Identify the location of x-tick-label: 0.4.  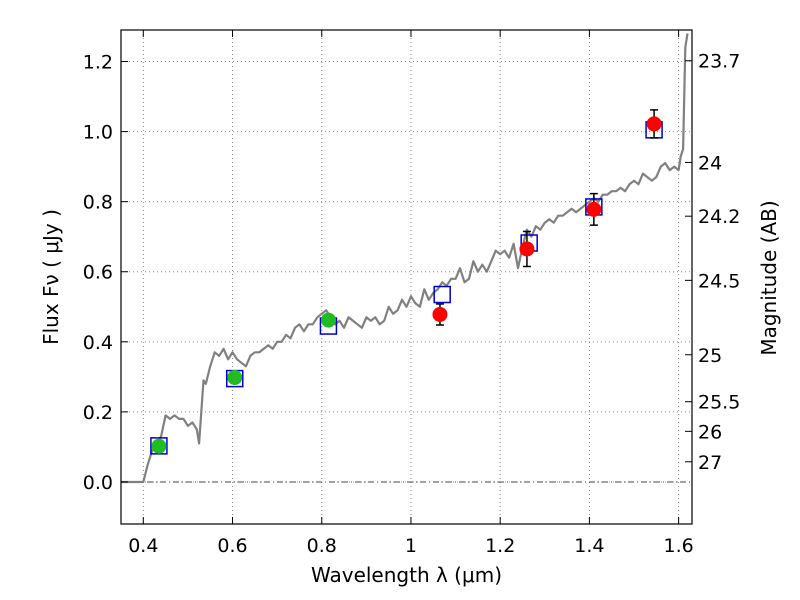
(143, 546).